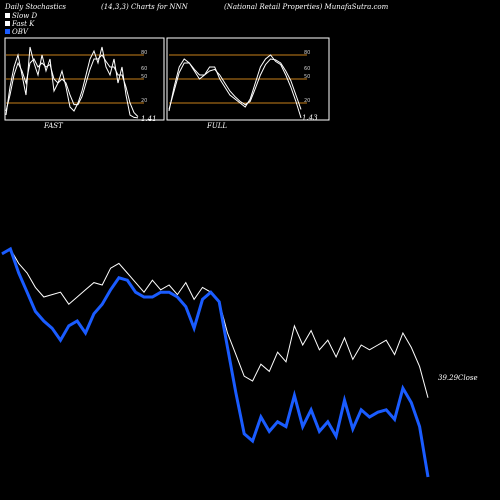 Image resolution: width=500 pixels, height=500 pixels. I want to click on full-panel-border, so click(248, 79).